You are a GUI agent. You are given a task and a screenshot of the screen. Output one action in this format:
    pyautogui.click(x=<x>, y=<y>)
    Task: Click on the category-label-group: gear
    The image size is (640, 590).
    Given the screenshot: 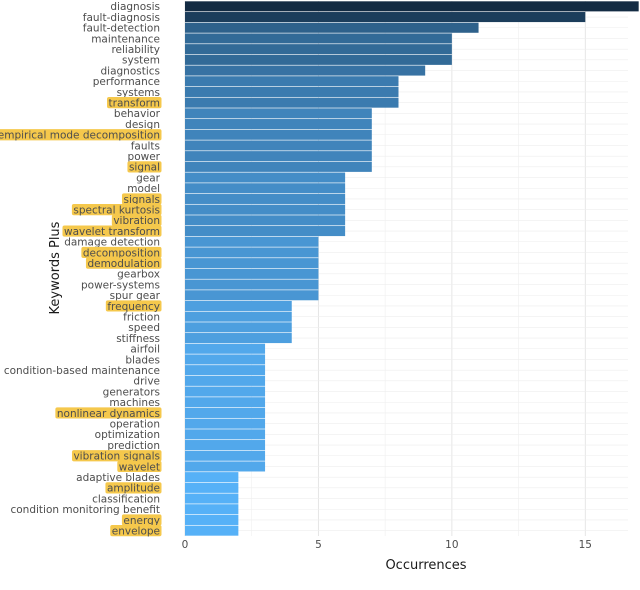 What is the action you would take?
    pyautogui.click(x=148, y=178)
    